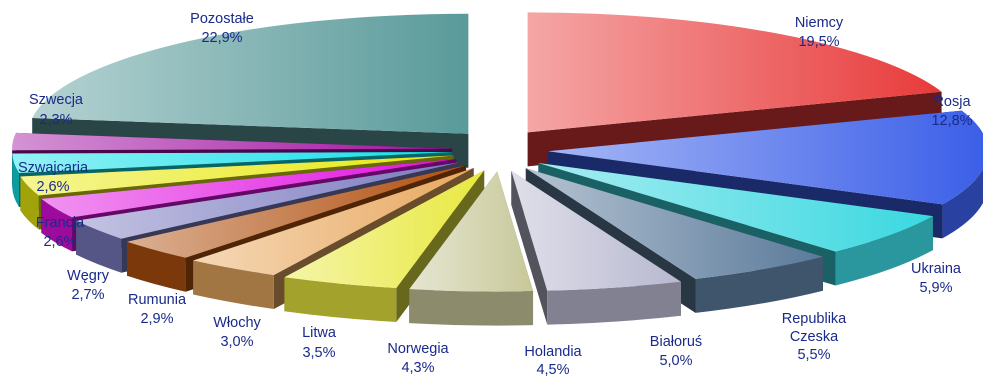 The image size is (983, 376). I want to click on label-ukraina: Ukraina 5,9%, so click(936, 278).